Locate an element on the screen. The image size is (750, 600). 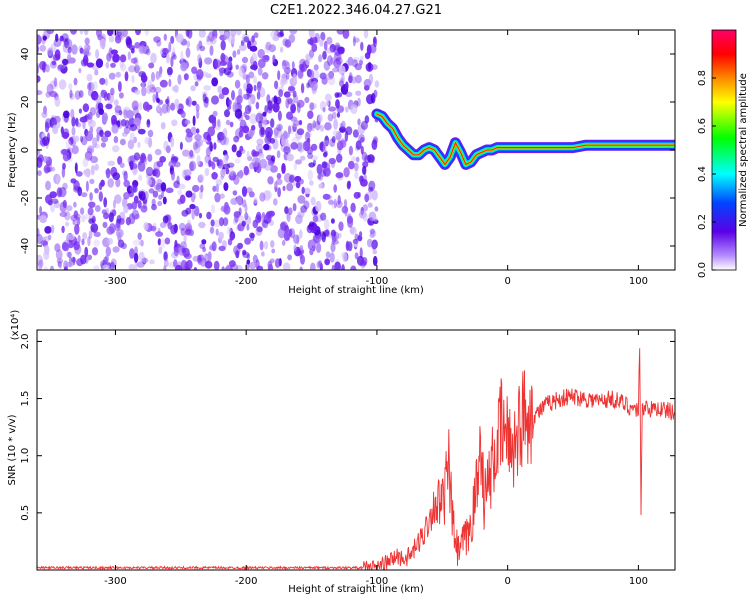
signal-ridge is located at coordinates (523, 139).